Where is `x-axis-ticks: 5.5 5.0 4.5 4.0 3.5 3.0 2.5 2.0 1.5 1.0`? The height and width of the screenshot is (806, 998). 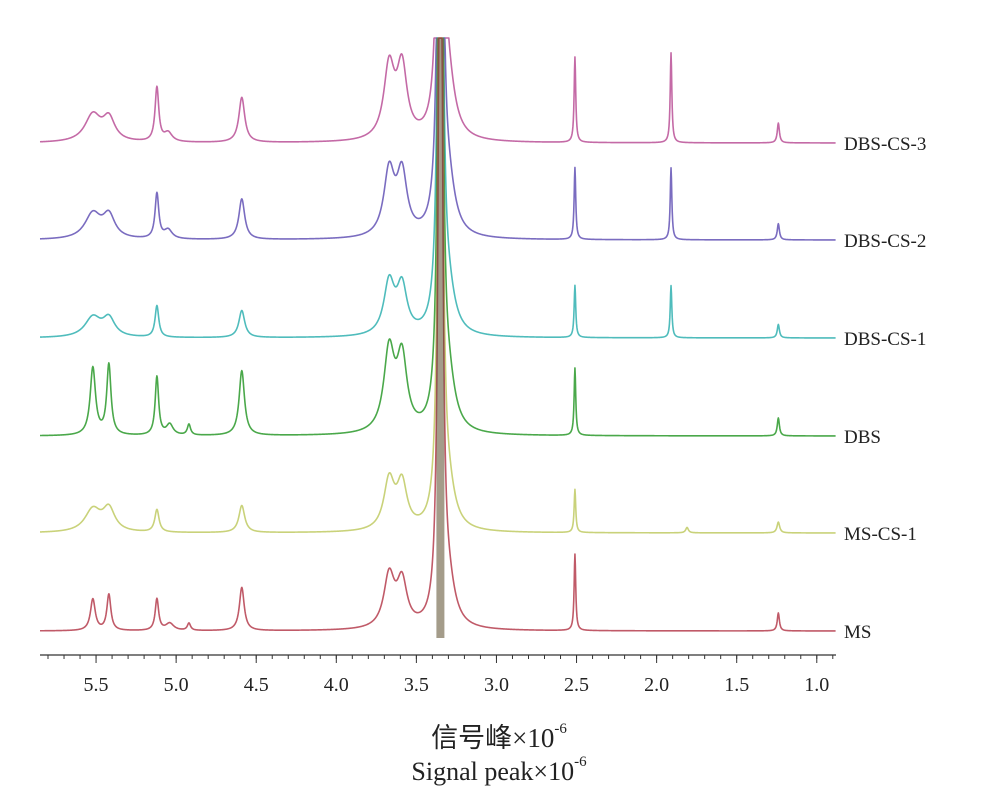
x-axis-ticks: 5.5 5.0 4.5 4.0 3.5 3.0 2.5 2.0 1.5 1.0 is located at coordinates (440, 675).